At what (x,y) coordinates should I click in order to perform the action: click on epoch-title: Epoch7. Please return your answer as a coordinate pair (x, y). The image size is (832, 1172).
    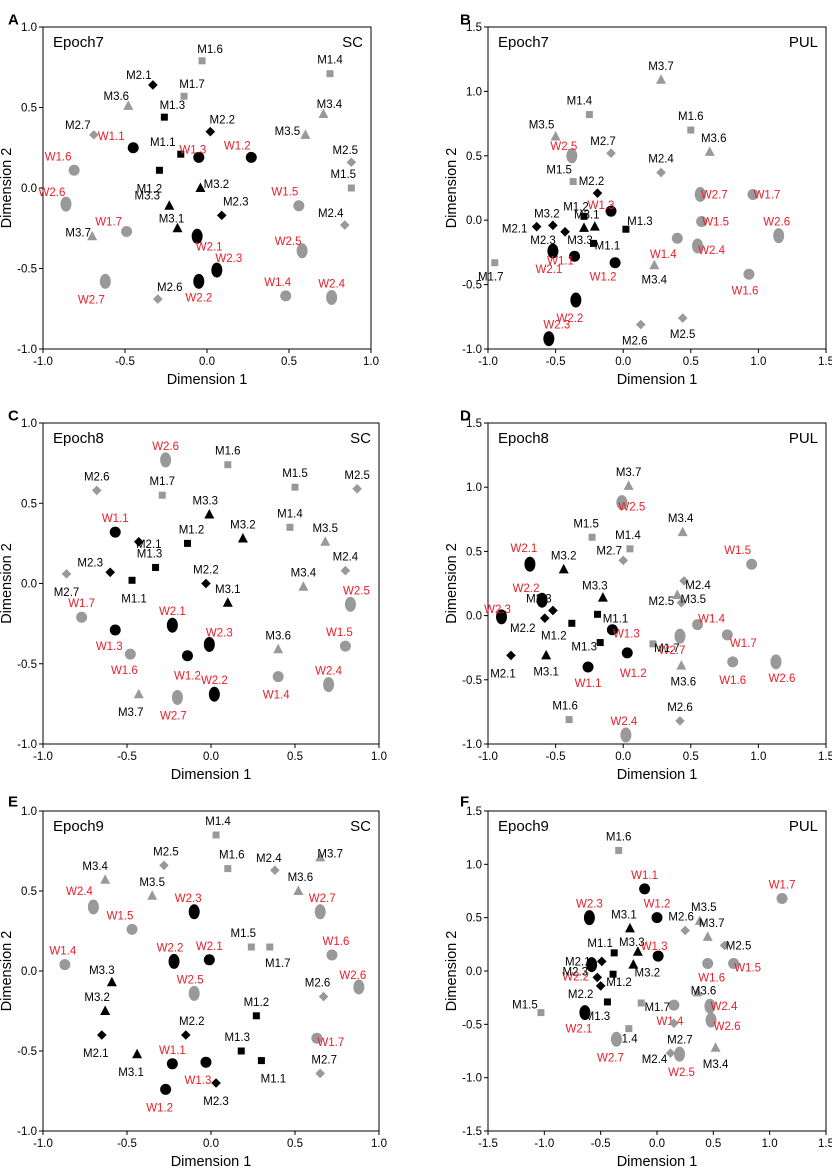
    Looking at the image, I should click on (523, 42).